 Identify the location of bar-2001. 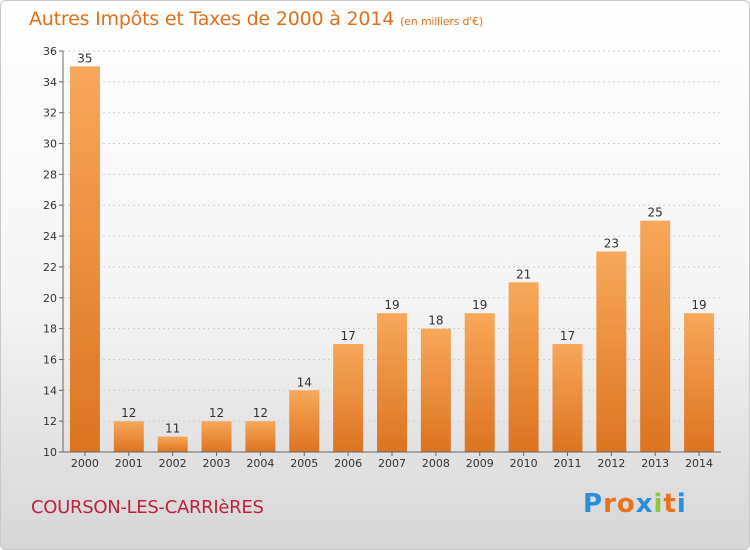
(128, 436).